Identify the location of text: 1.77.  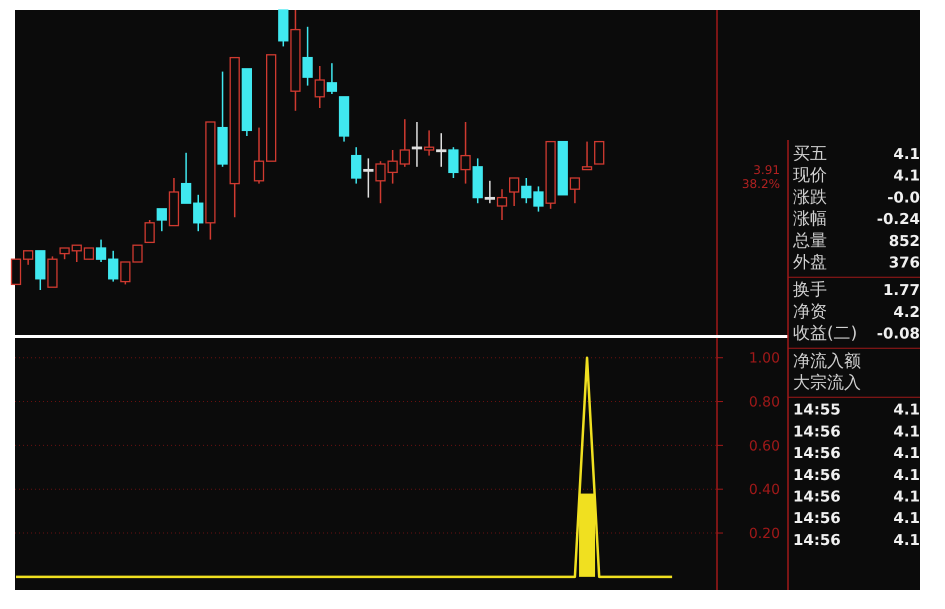
(901, 290).